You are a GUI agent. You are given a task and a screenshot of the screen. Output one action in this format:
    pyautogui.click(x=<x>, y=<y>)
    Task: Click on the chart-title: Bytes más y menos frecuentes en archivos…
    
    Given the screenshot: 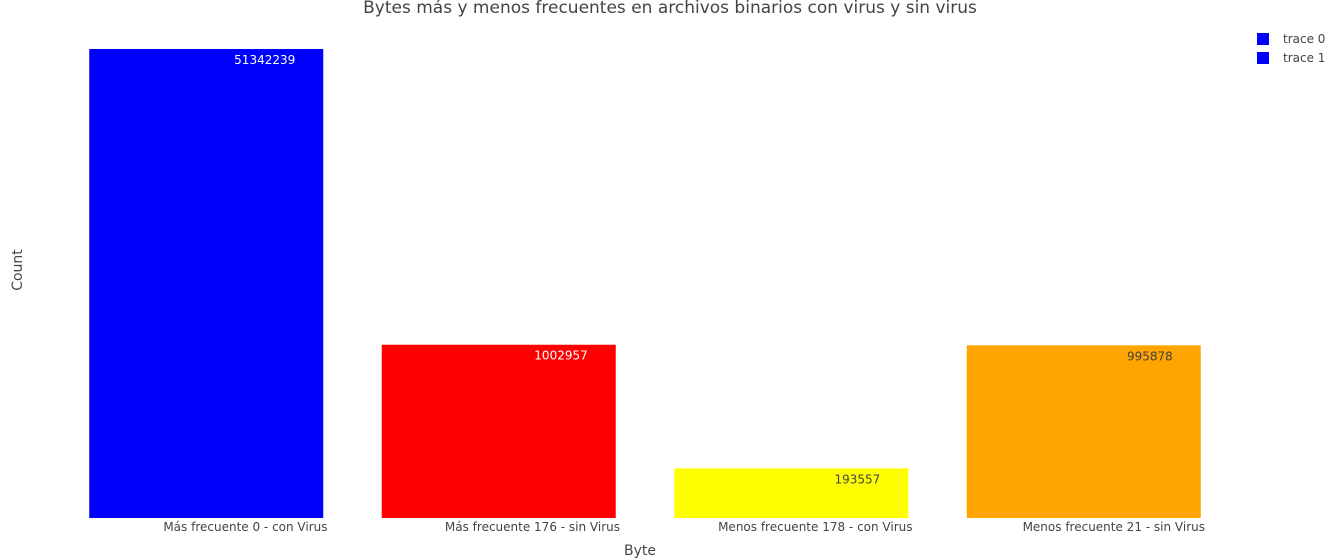 What is the action you would take?
    pyautogui.click(x=670, y=9)
    